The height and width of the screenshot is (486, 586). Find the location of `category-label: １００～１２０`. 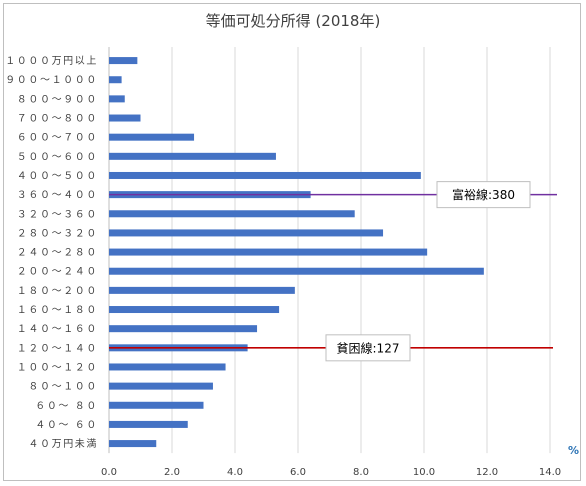

category-label: １００～１２０ is located at coordinates (57, 367).